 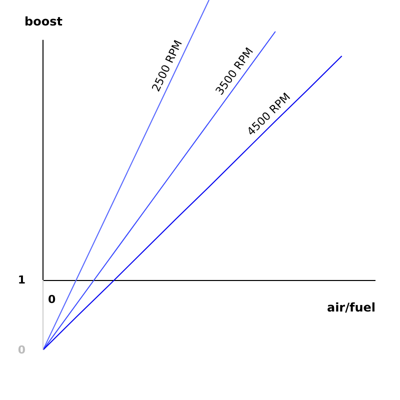 I want to click on x-axis-title: air/fuel, so click(x=351, y=307).